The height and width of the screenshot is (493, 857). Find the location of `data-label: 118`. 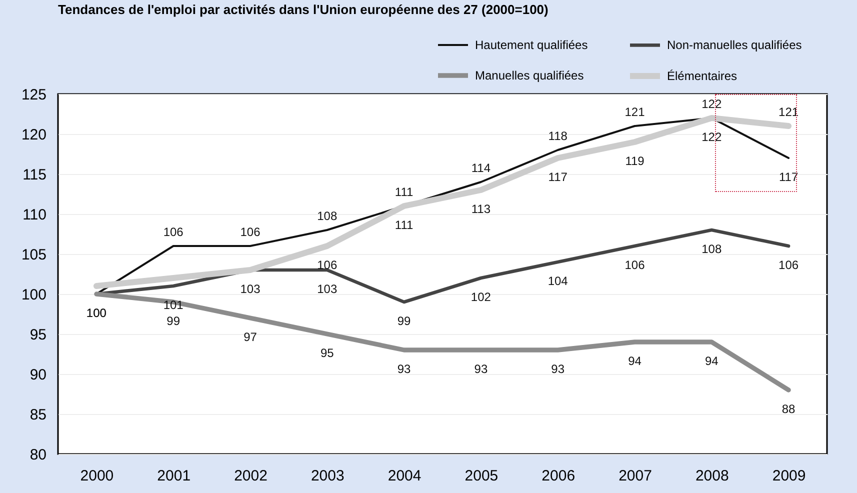

data-label: 118 is located at coordinates (558, 136).